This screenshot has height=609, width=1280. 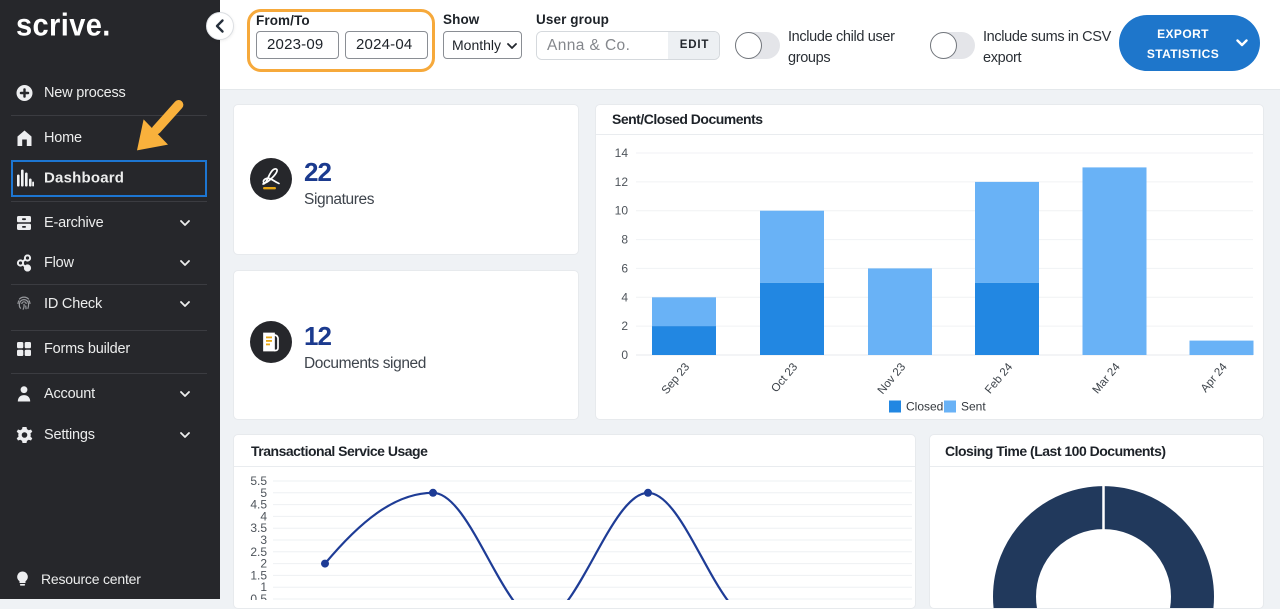 What do you see at coordinates (624, 240) in the screenshot?
I see `svg-text: 8` at bounding box center [624, 240].